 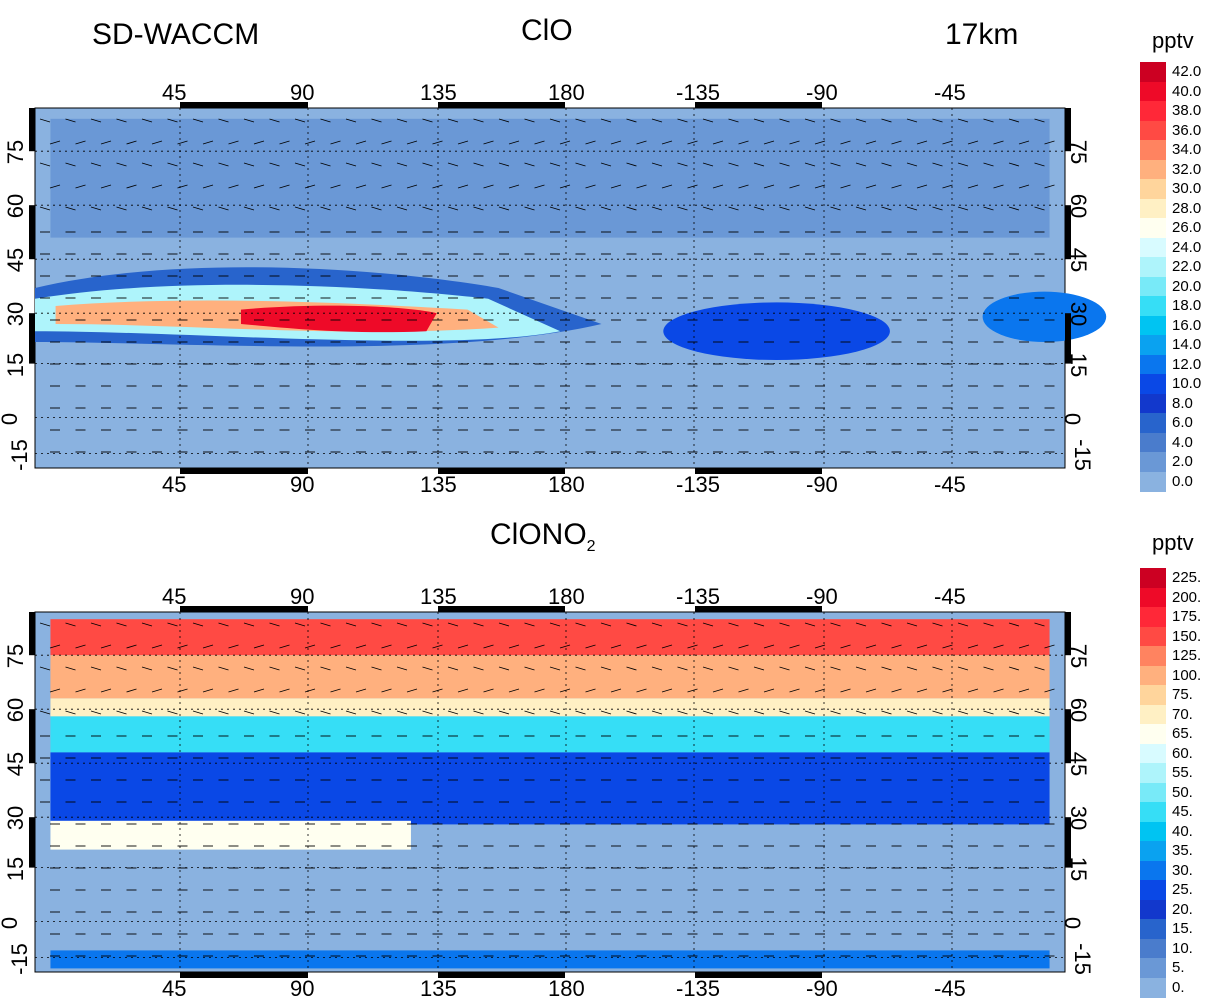 What do you see at coordinates (1187, 247) in the screenshot?
I see `colorbar-label: 24.0` at bounding box center [1187, 247].